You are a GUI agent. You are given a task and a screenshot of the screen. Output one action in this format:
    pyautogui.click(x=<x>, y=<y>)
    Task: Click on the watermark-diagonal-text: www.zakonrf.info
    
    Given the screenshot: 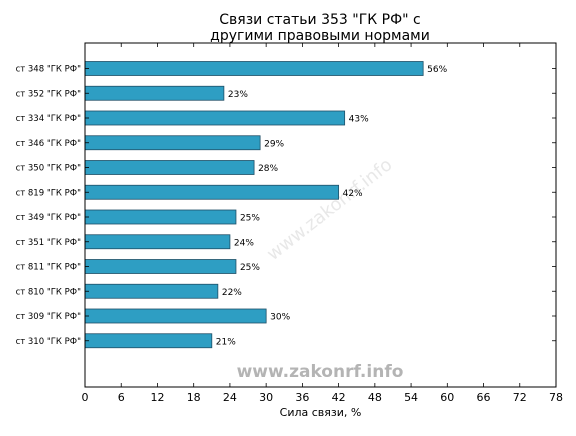 What is the action you would take?
    pyautogui.click(x=329, y=209)
    